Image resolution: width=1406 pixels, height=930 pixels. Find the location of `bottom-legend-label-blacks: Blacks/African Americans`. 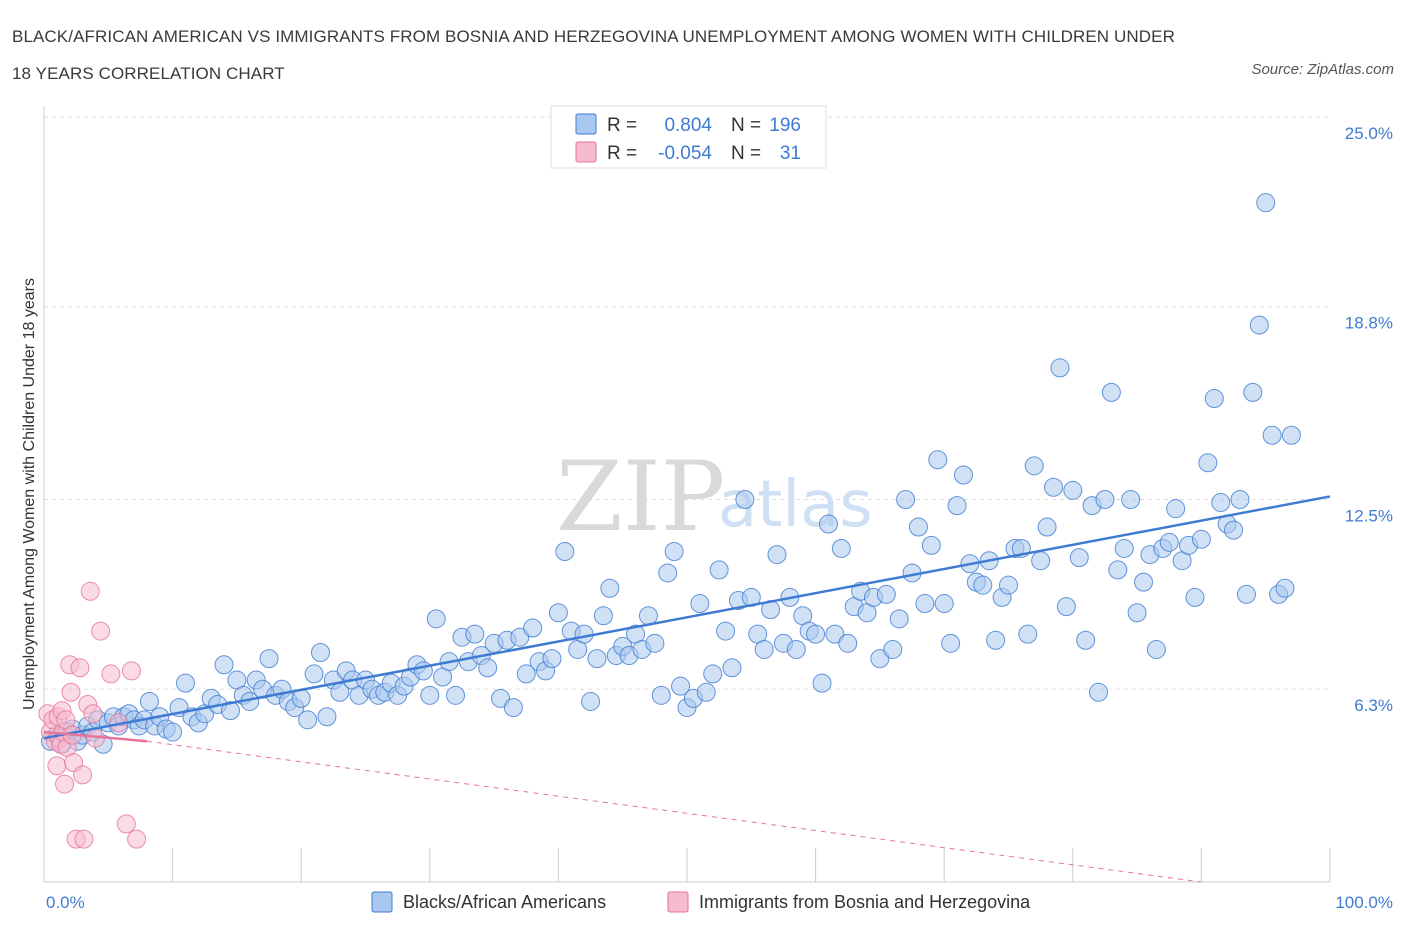

bottom-legend-label-blacks: Blacks/African Americans is located at coordinates (504, 902).